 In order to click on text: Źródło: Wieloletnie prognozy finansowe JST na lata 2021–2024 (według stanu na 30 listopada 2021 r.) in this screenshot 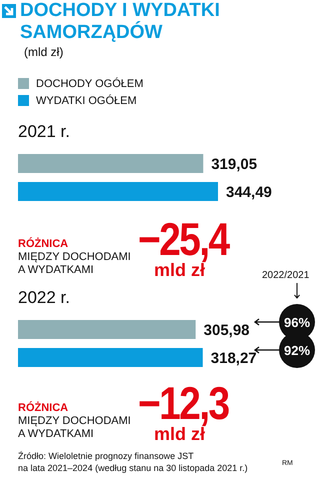, I will do `click(133, 462)`.